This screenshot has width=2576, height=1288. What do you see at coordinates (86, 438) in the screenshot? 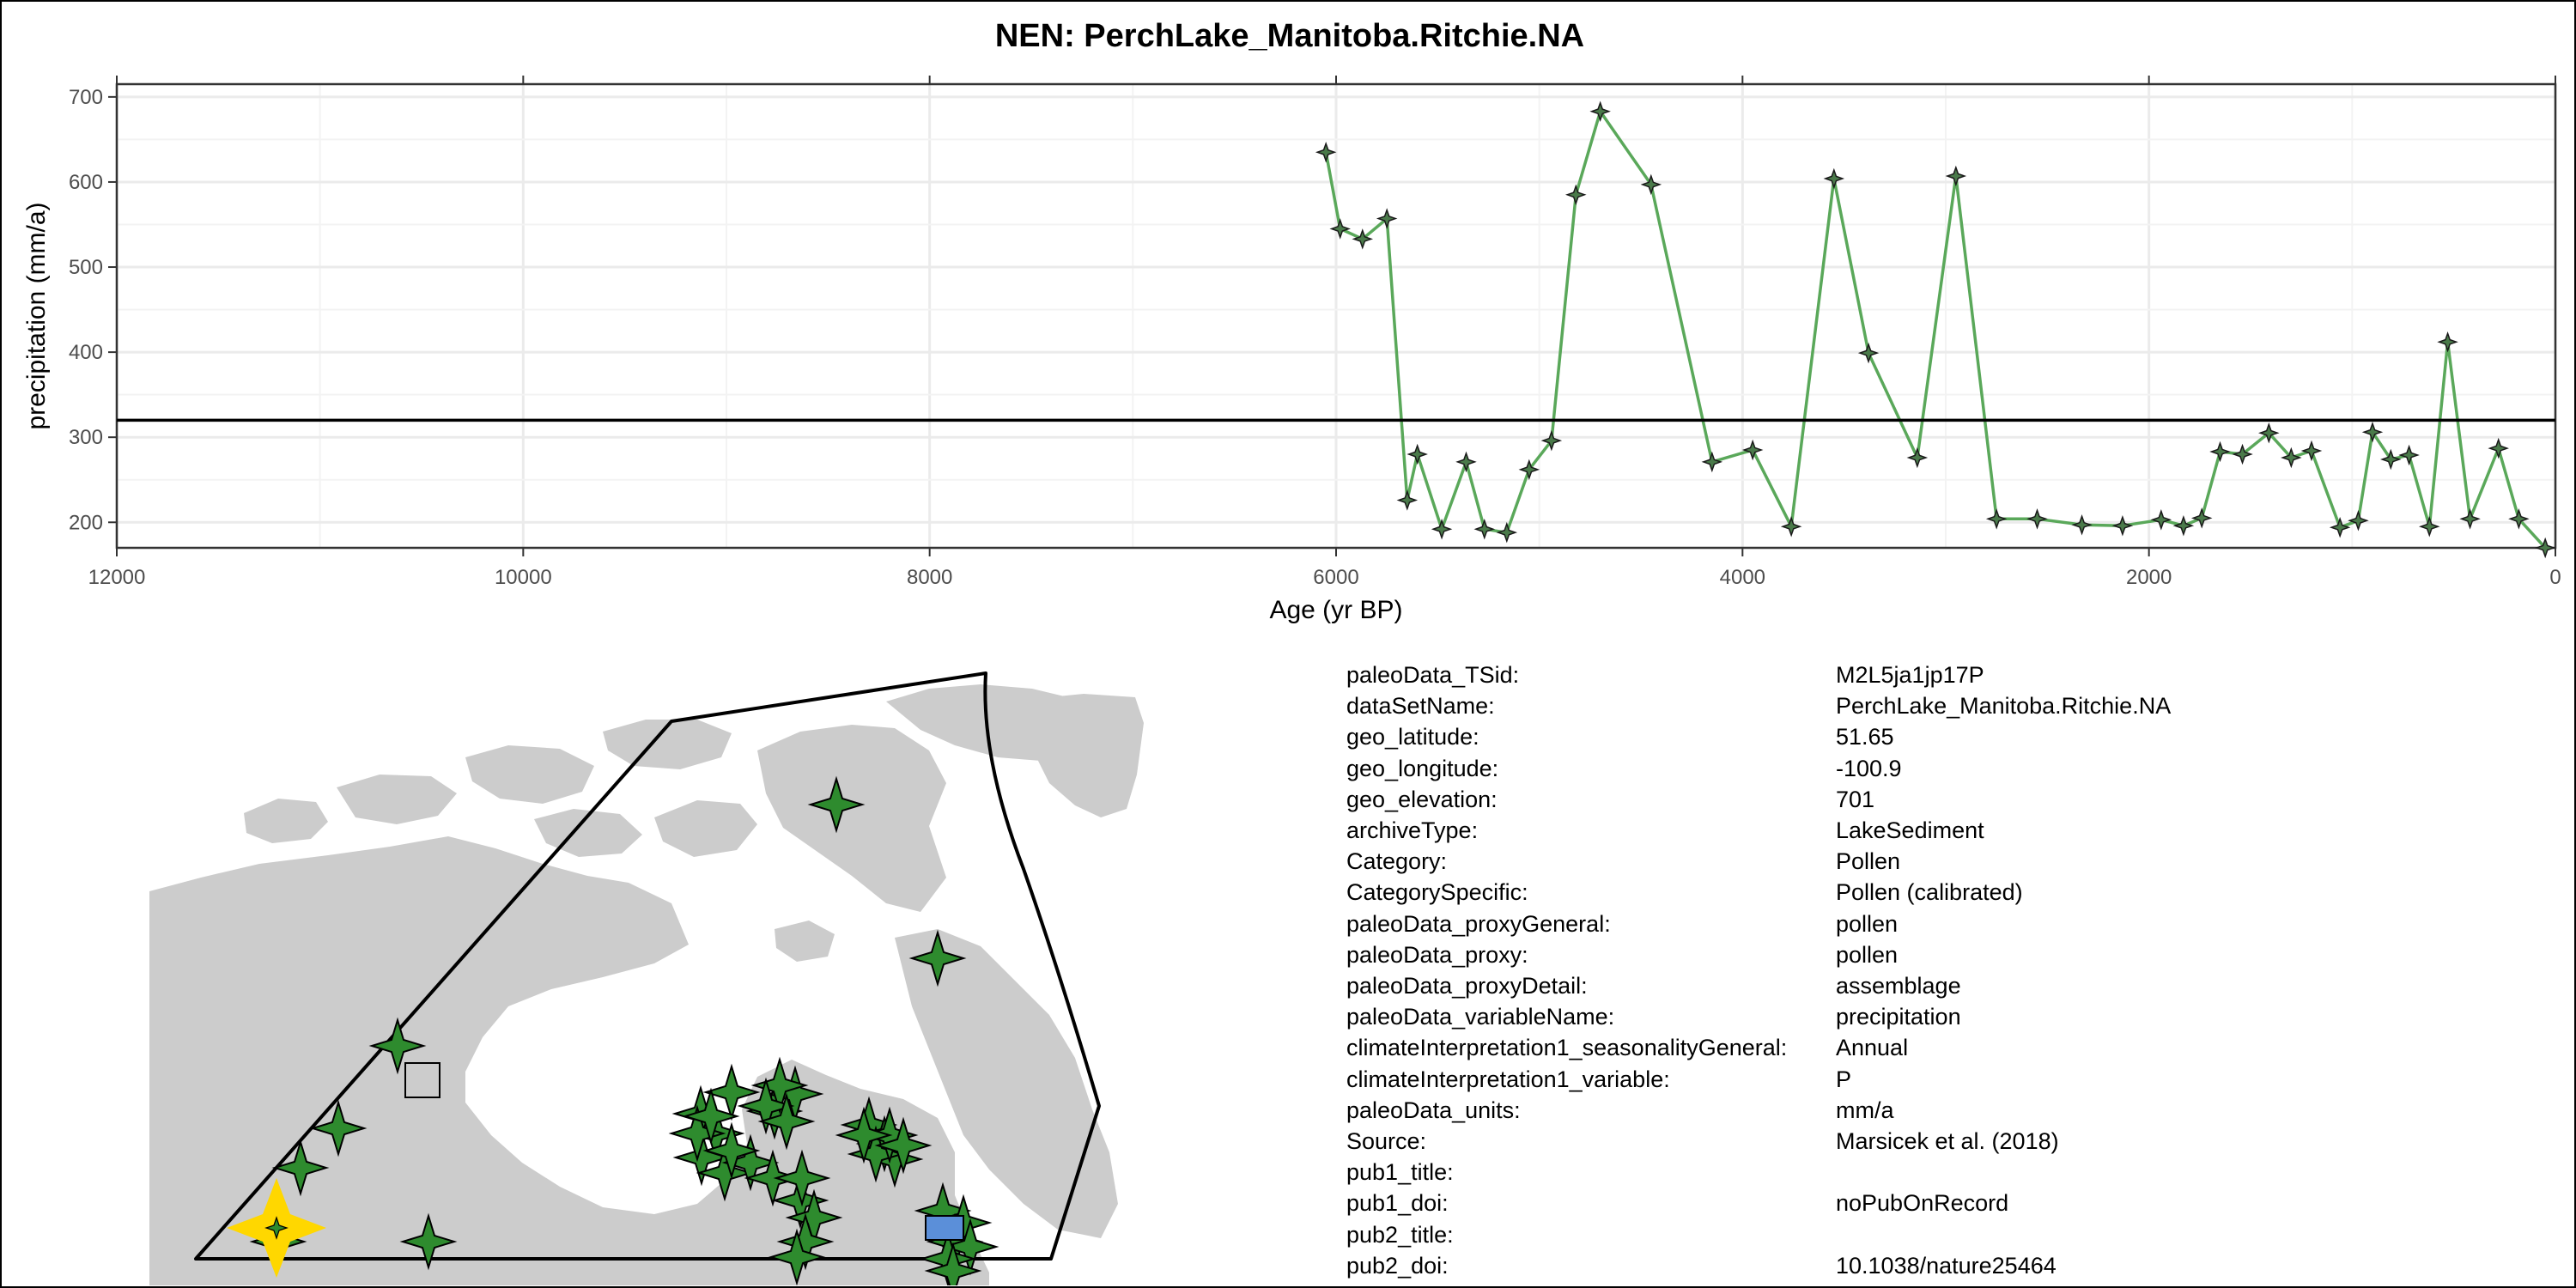
I see `y-tick-label: 300` at bounding box center [86, 438].